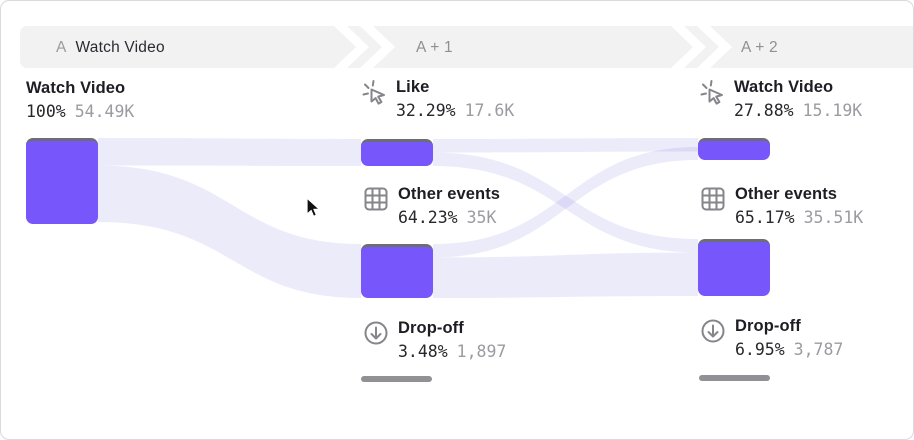 This screenshot has width=914, height=440. Describe the element at coordinates (789, 349) in the screenshot. I see `event-stats: 6.95% 3,787` at that location.